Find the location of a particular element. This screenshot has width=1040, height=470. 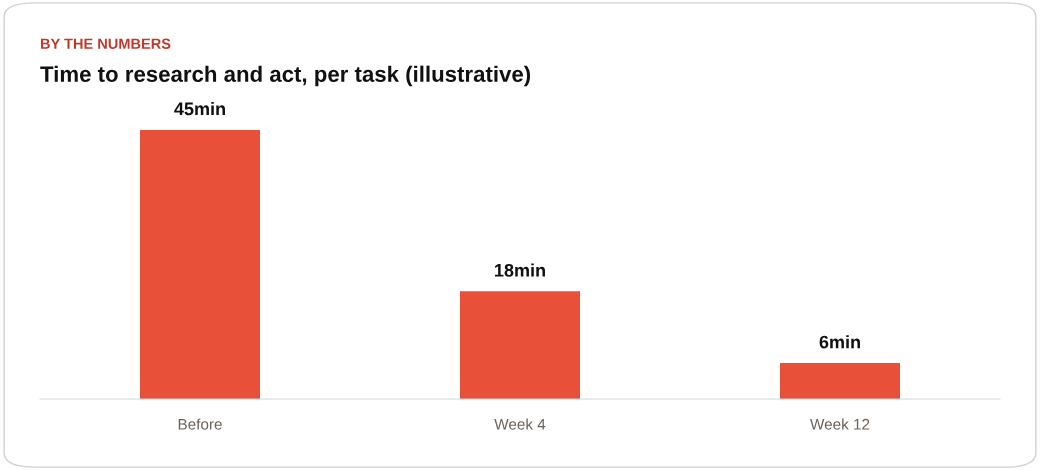

x-tick-label: Before is located at coordinates (200, 424).